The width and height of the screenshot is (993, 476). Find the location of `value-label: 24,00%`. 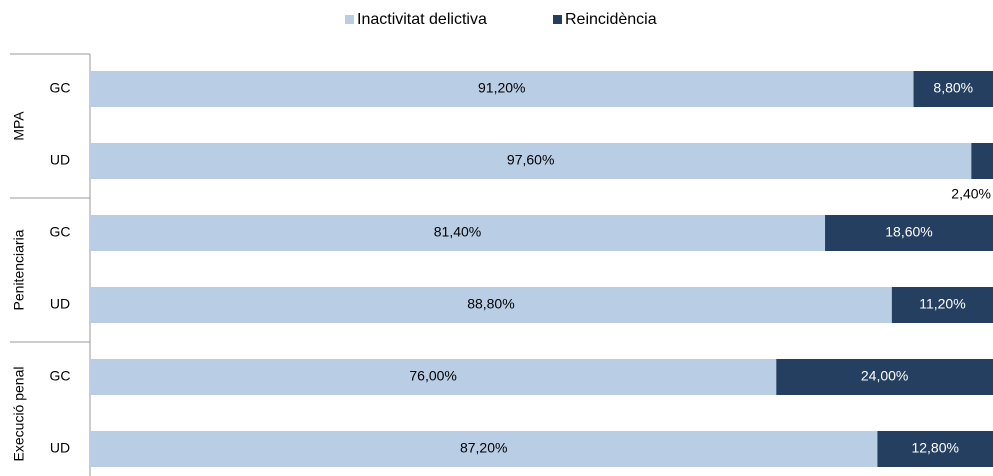

value-label: 24,00% is located at coordinates (884, 376).